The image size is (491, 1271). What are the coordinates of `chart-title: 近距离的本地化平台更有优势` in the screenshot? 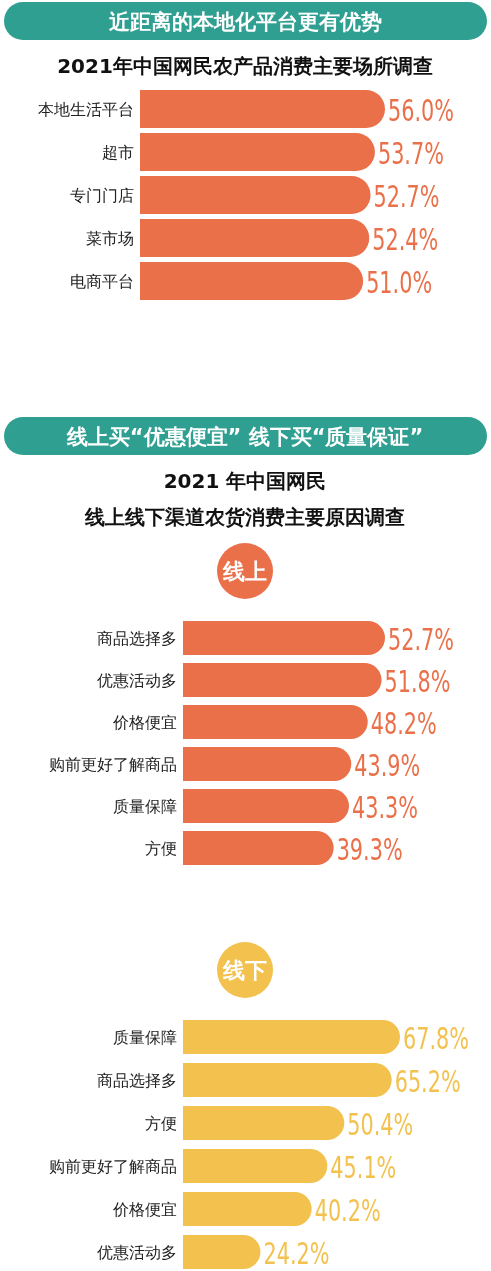 It's located at (244, 22).